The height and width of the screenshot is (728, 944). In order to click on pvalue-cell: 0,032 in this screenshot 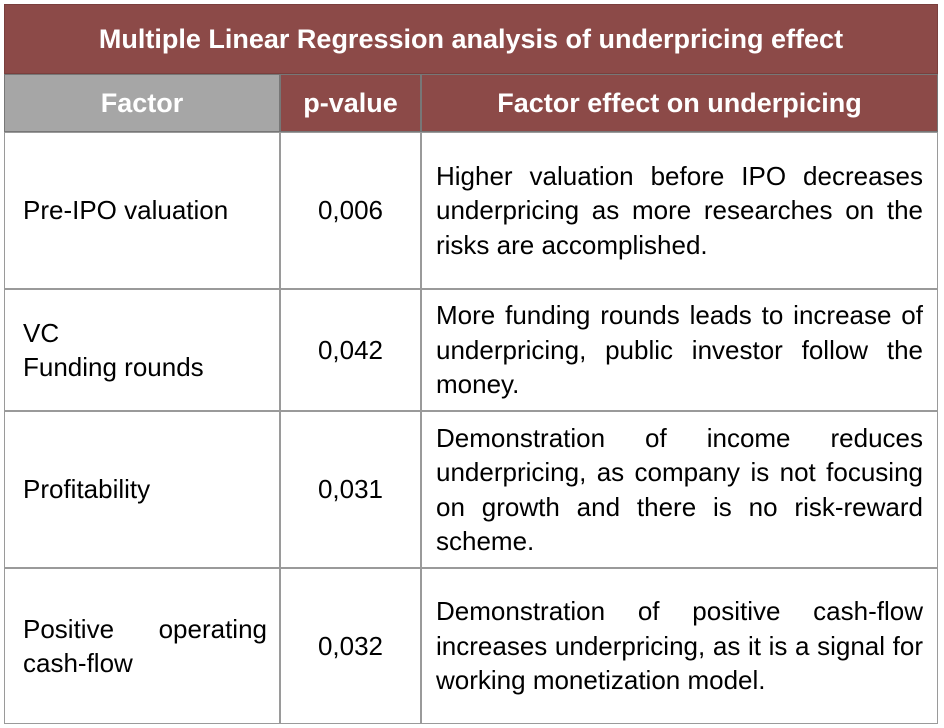, I will do `click(350, 646)`.